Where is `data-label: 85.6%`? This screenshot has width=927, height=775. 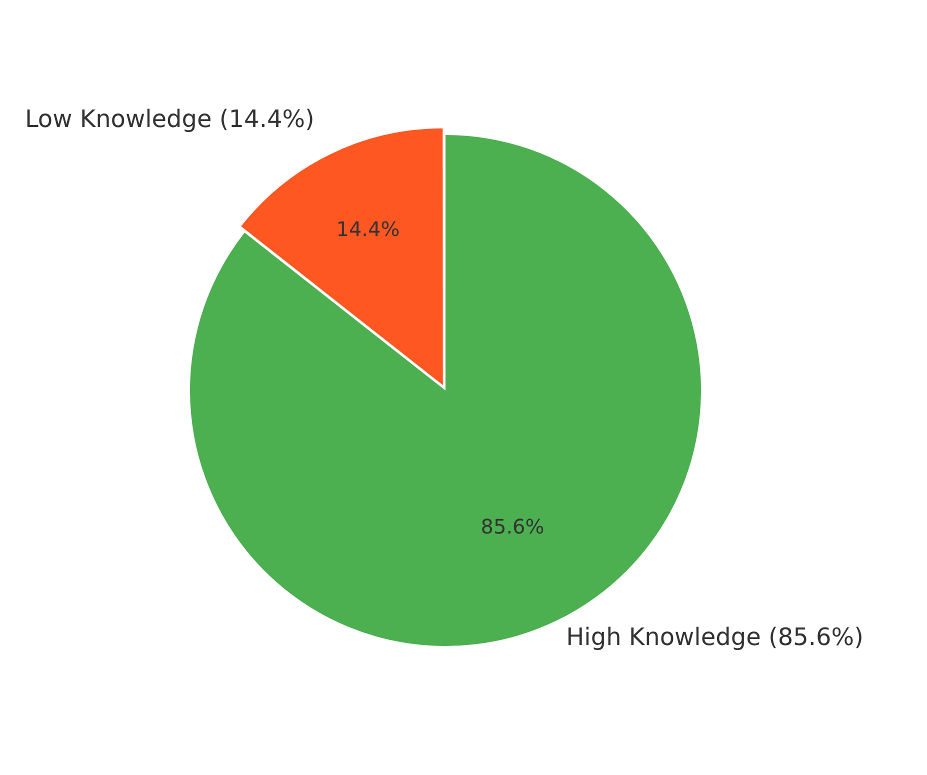 data-label: 85.6% is located at coordinates (512, 526).